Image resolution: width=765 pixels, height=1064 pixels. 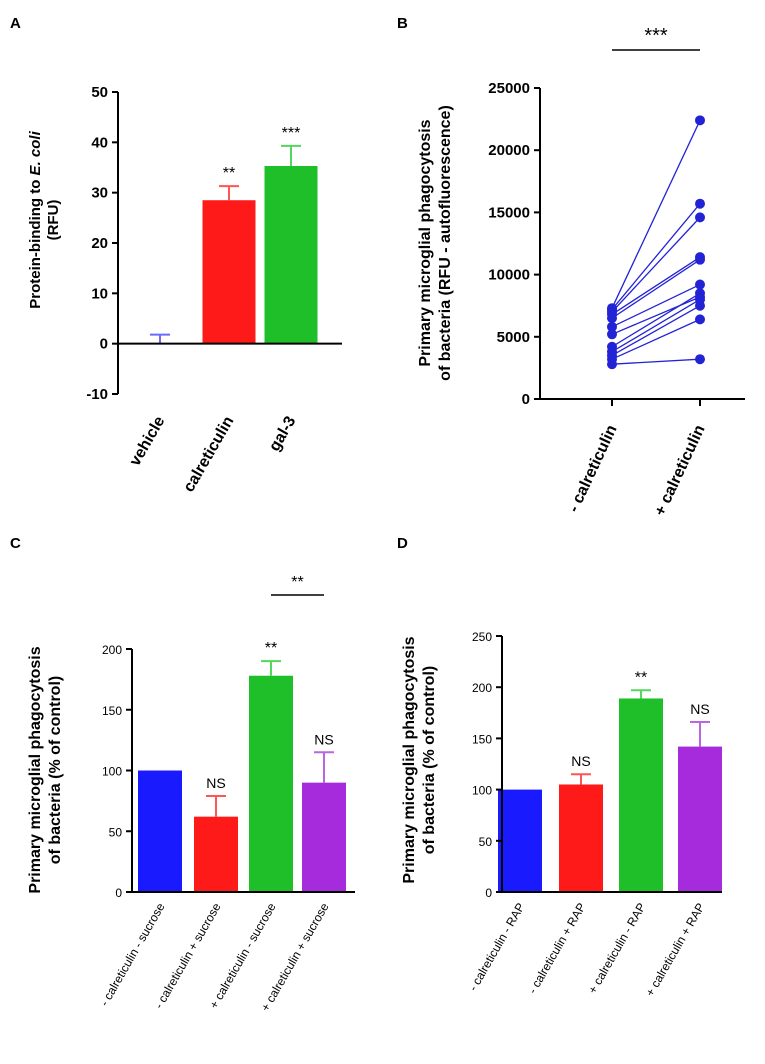 What do you see at coordinates (402, 543) in the screenshot?
I see `panel-letter: D` at bounding box center [402, 543].